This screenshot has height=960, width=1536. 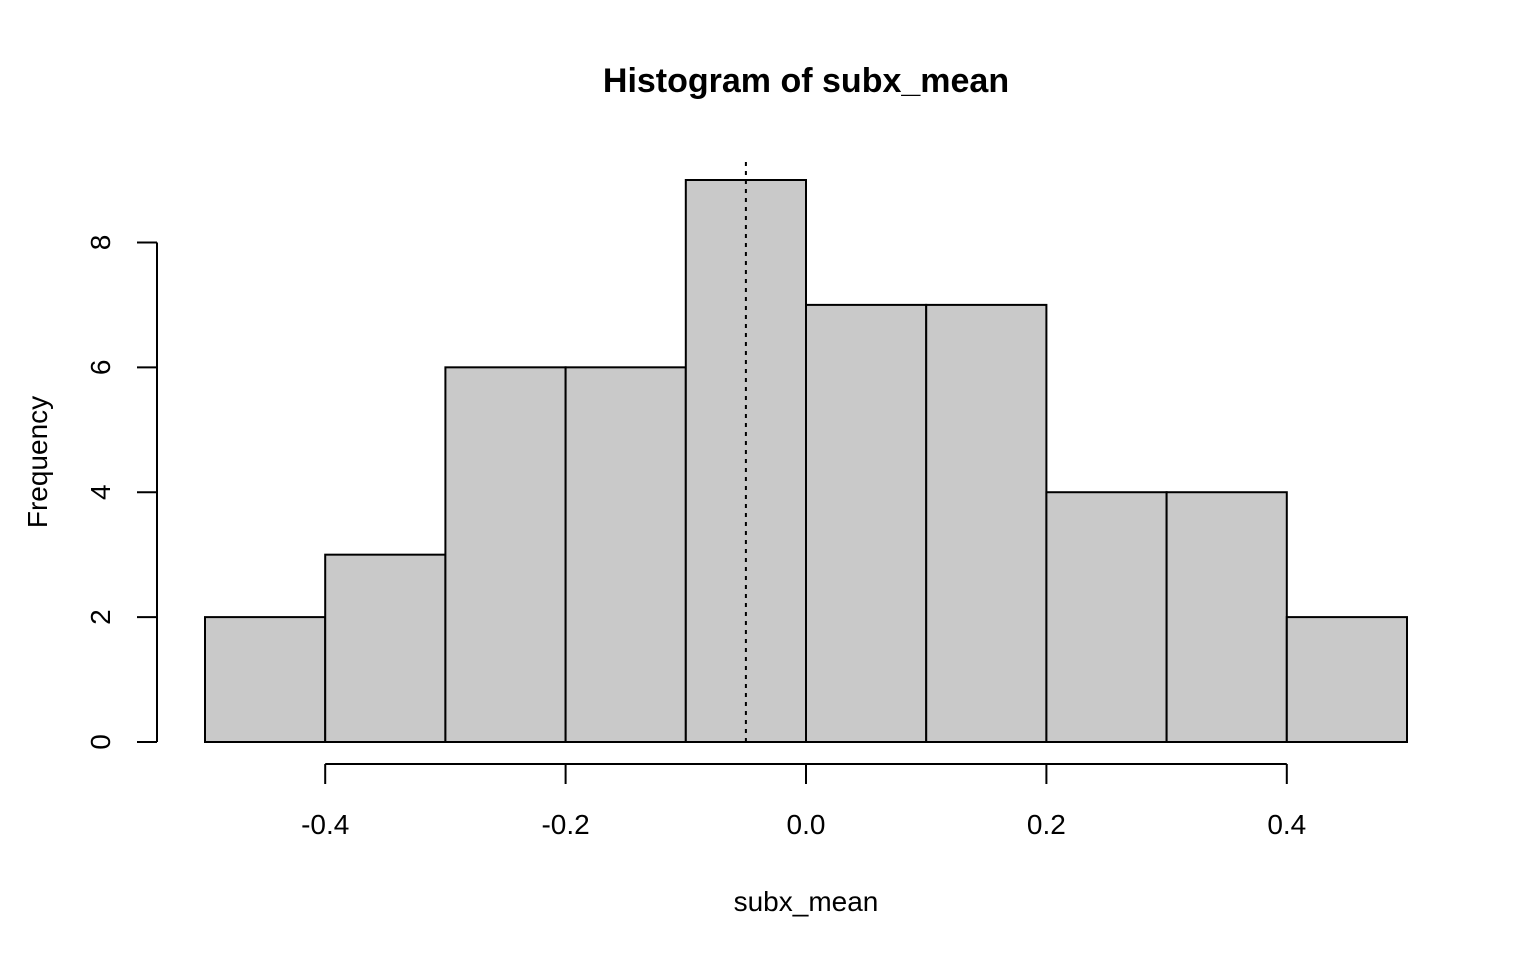 I want to click on x-axis: -0.4 -0.2 0.0 0.2 0.4, so click(x=803, y=801).